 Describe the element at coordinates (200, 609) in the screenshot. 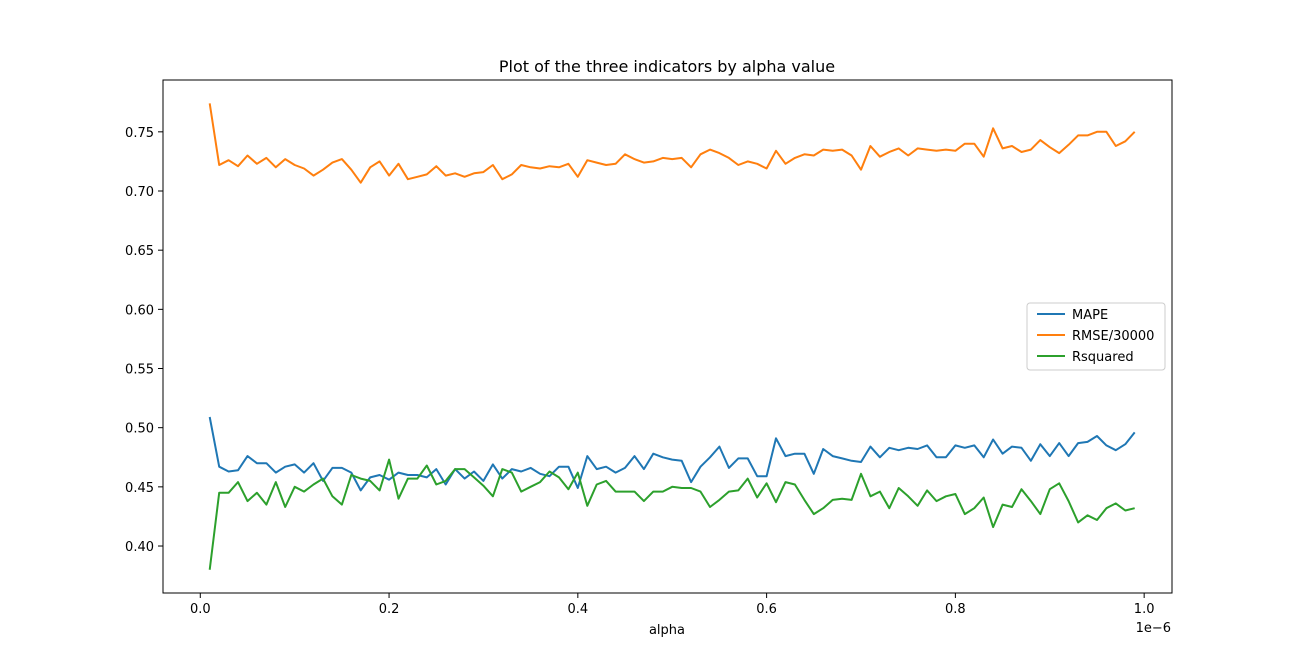

I see `x-tick-label: 0.0` at that location.